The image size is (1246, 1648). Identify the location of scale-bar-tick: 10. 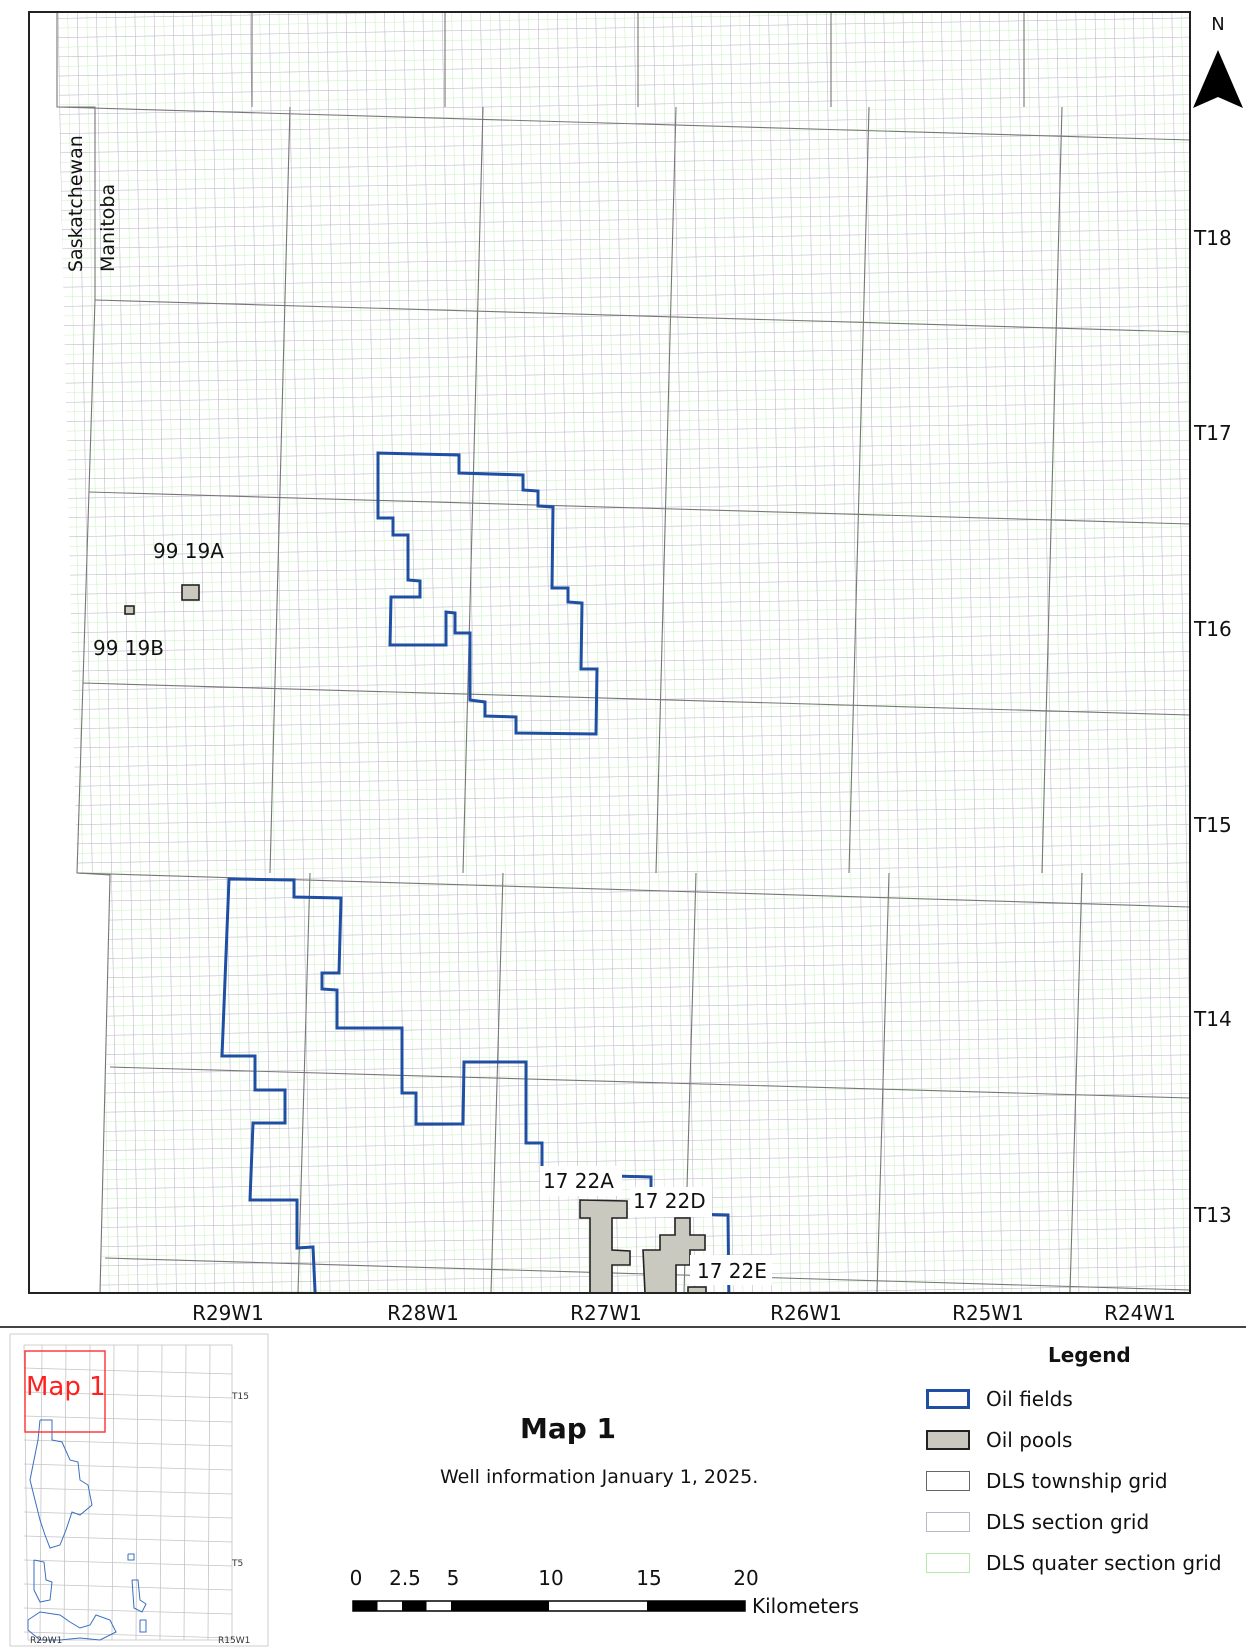
(551, 1578).